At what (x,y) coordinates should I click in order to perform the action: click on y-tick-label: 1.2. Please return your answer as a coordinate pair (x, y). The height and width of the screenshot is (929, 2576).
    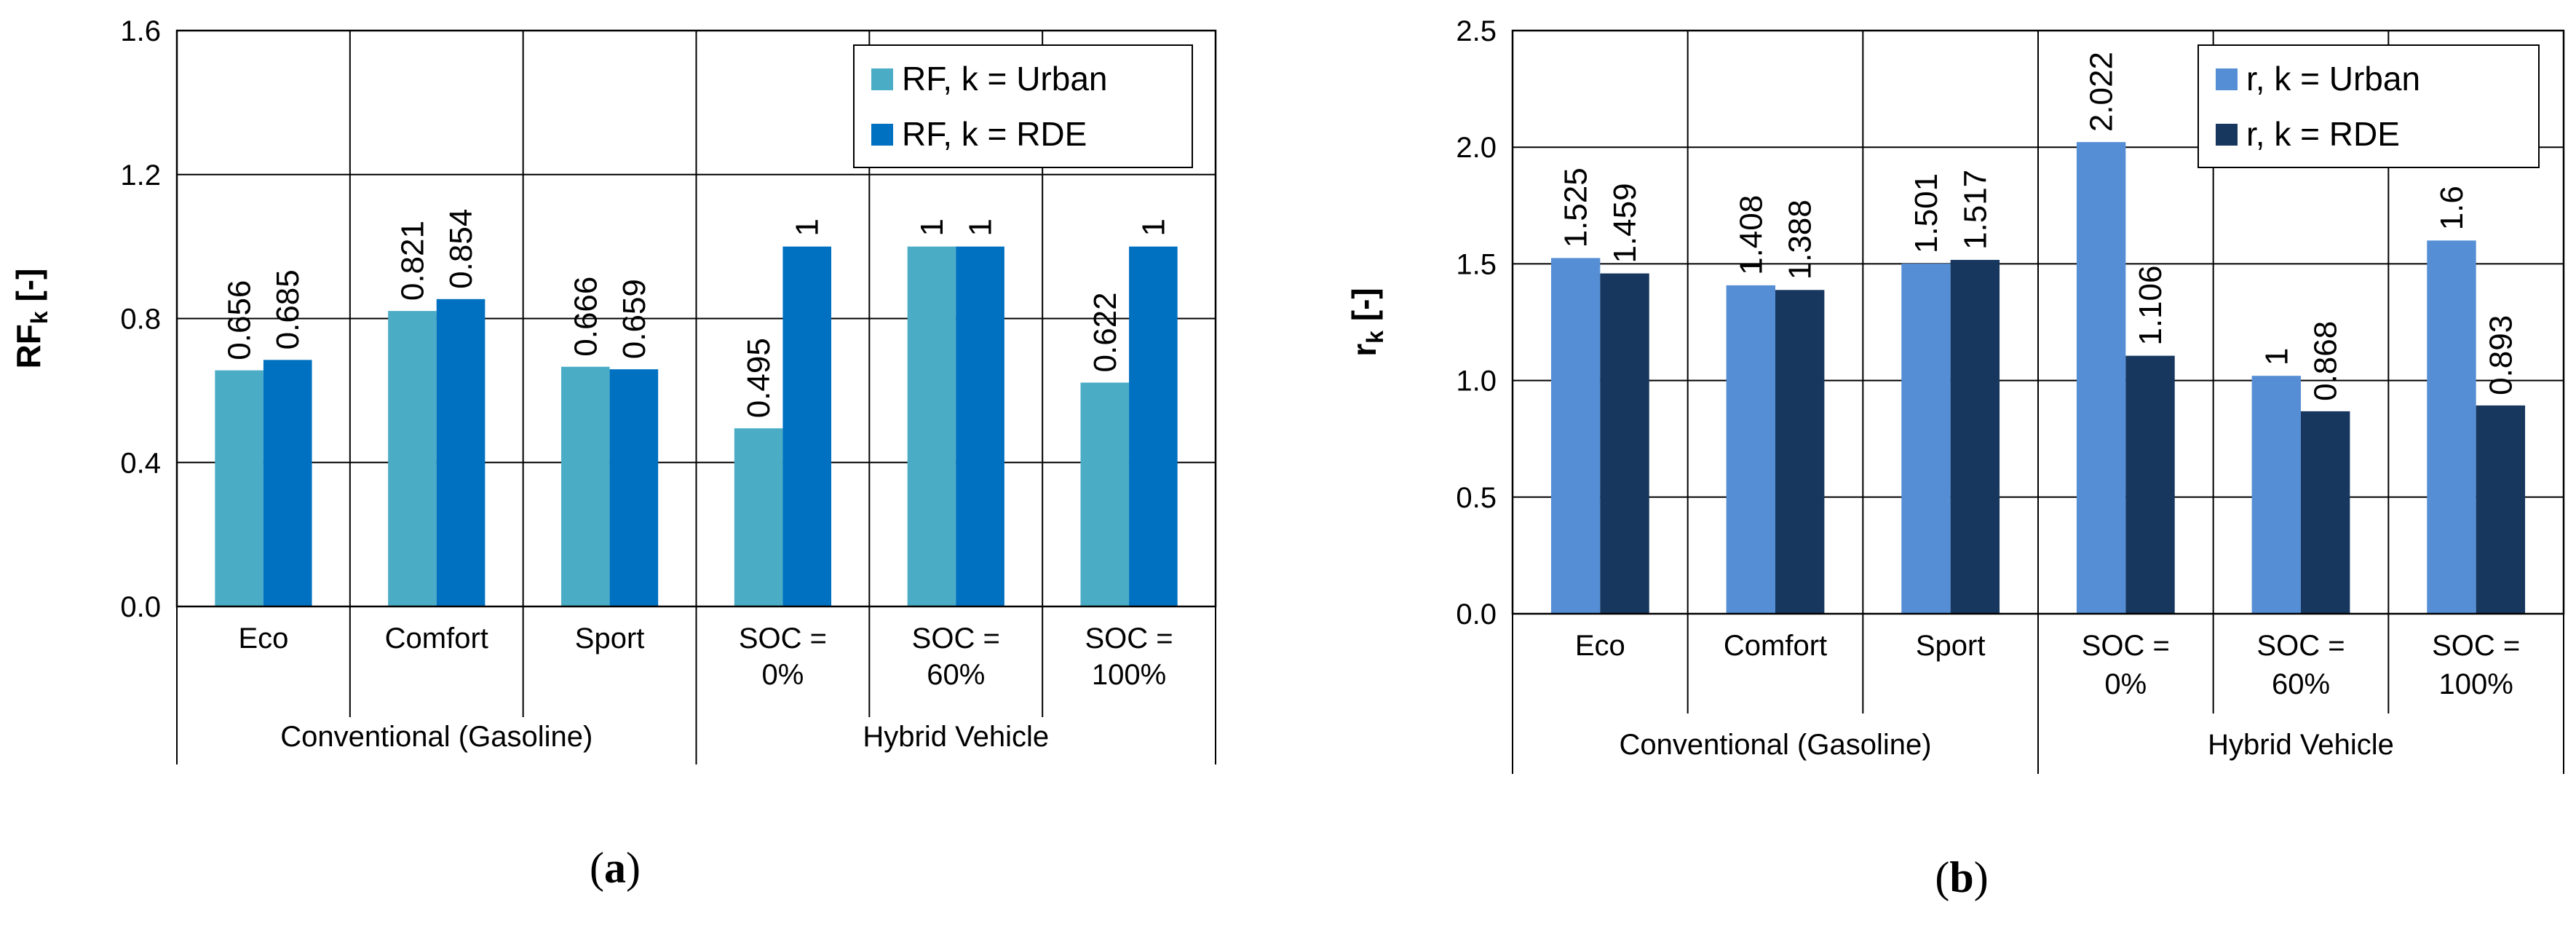
    Looking at the image, I should click on (140, 175).